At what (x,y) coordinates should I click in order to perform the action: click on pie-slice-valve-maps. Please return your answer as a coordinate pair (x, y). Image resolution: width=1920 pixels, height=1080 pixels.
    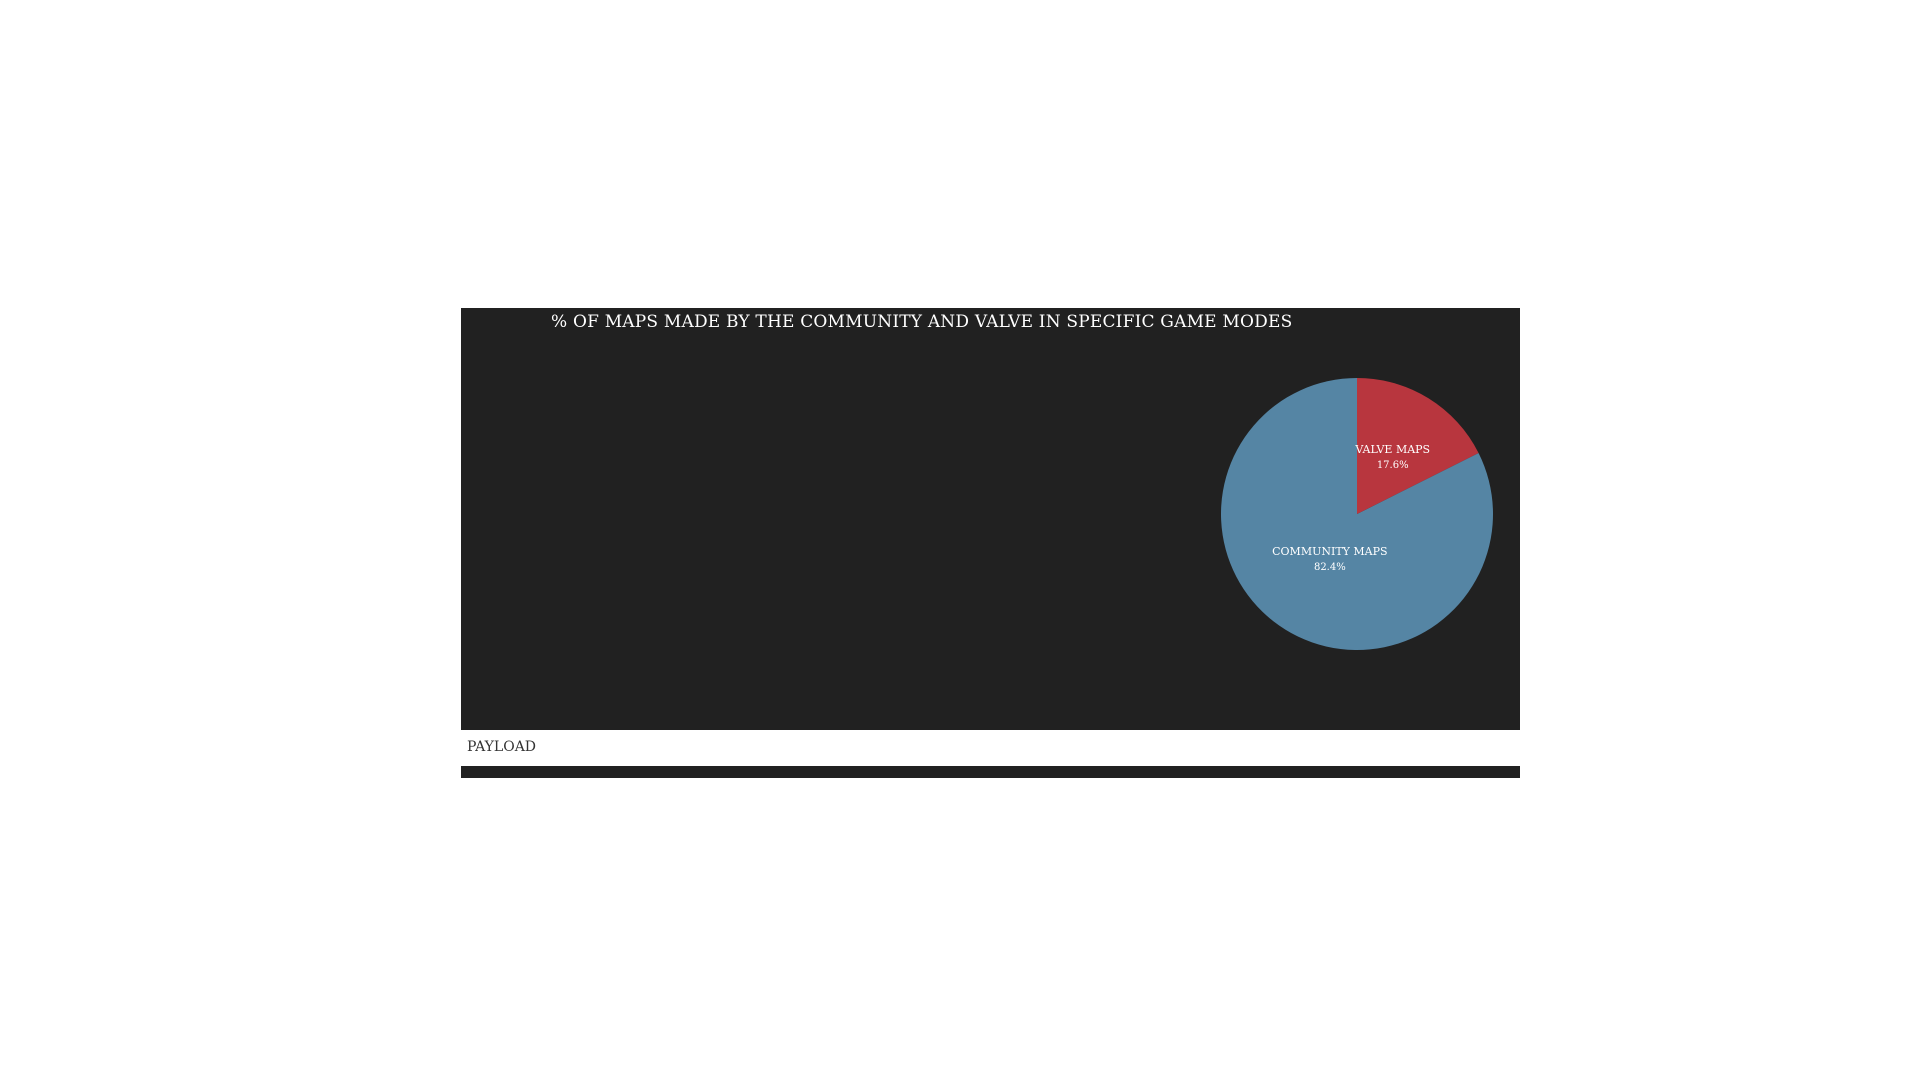
    Looking at the image, I should click on (1418, 446).